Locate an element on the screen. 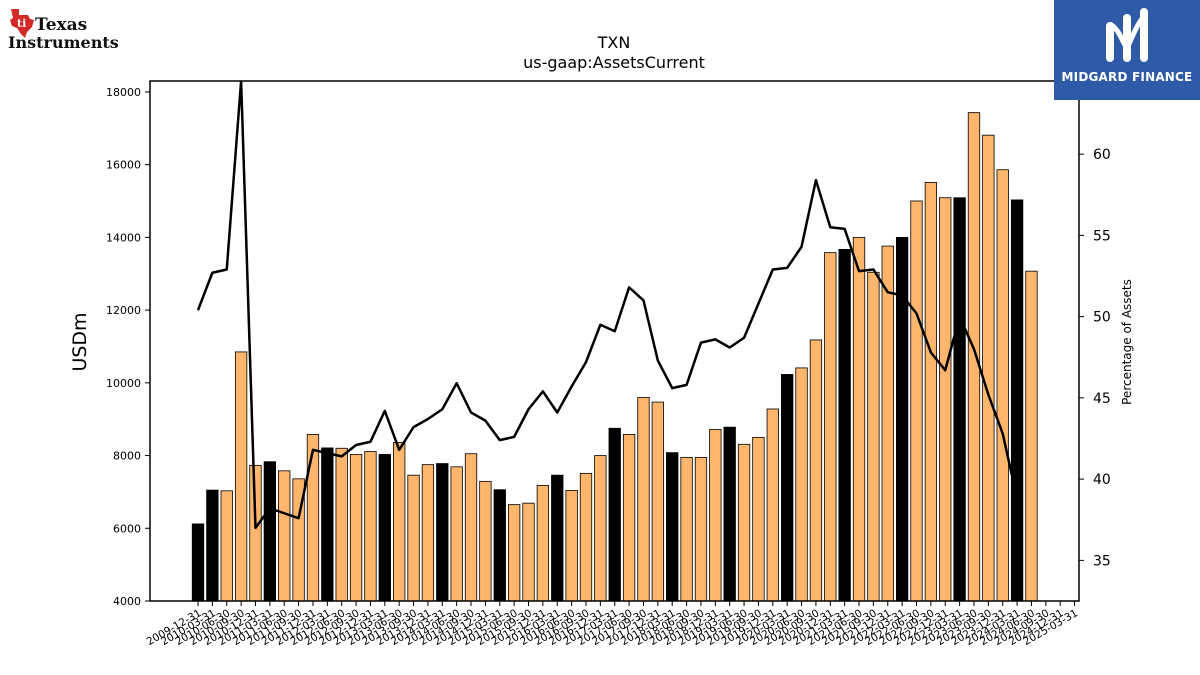  y-tick-label: 10000 is located at coordinates (123, 383).